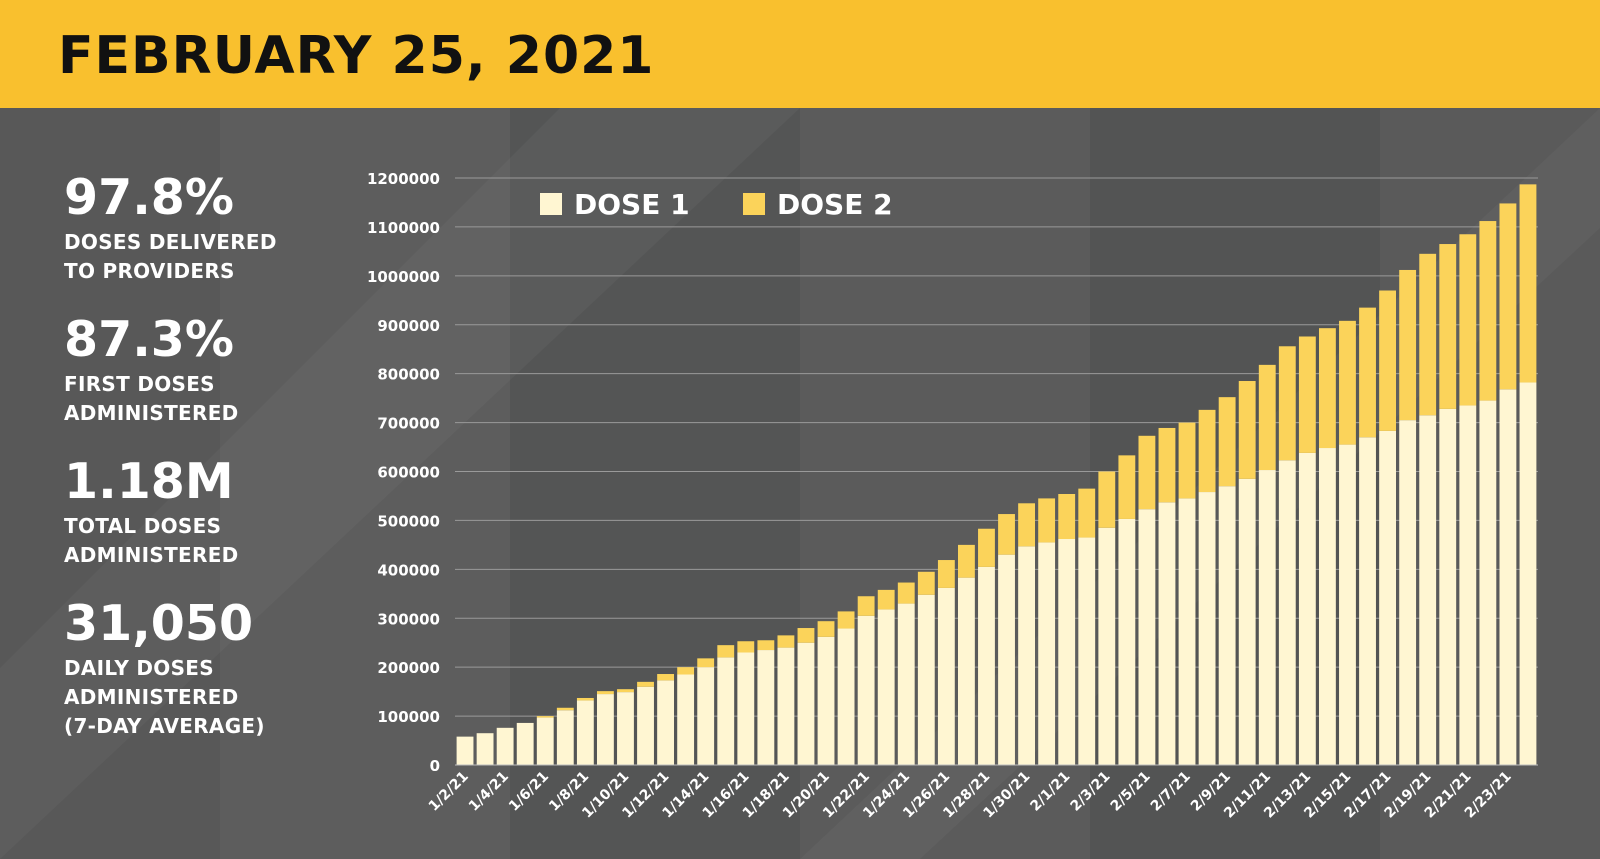 This screenshot has height=859, width=1600. Describe the element at coordinates (835, 204) in the screenshot. I see `legend-label: DOSE 2` at that location.